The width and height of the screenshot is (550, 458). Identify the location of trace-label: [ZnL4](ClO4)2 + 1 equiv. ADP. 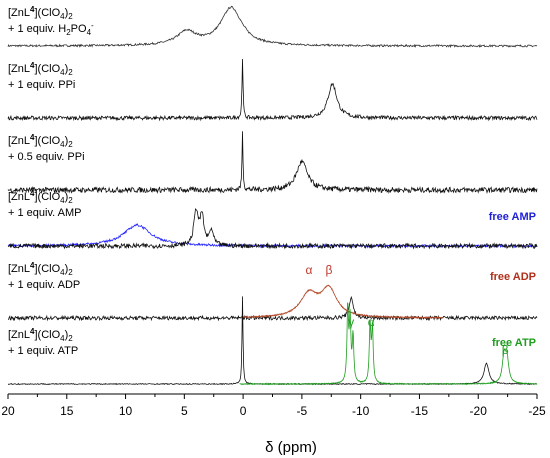
(44, 276).